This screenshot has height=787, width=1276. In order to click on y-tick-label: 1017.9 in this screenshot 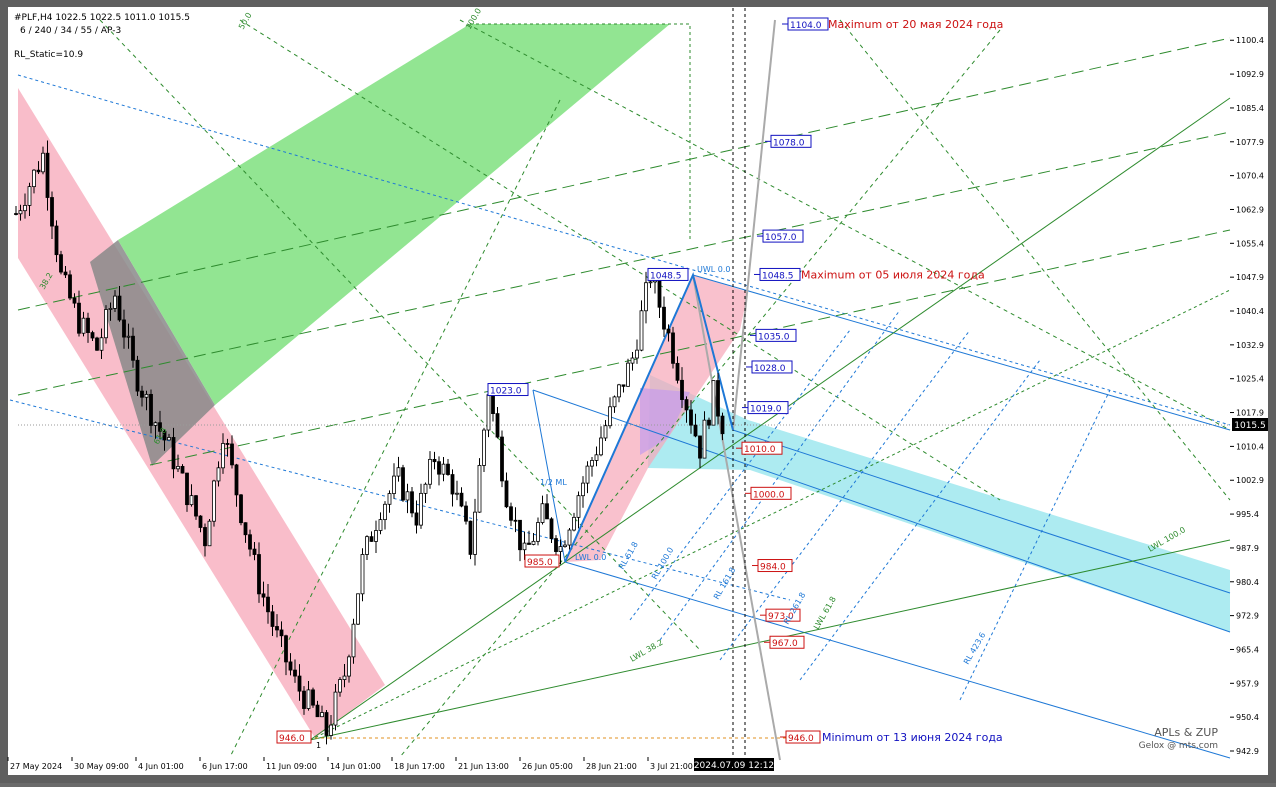, I will do `click(1250, 413)`.